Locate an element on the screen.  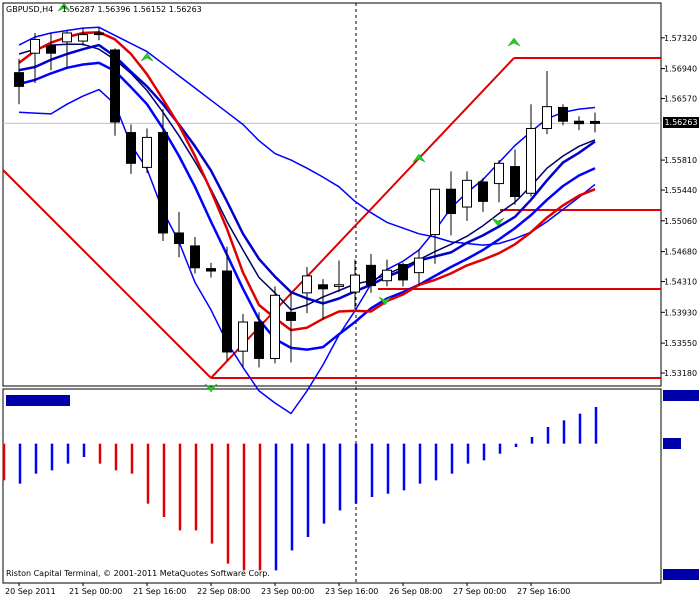
time-axis-label: 22 Sep 08:00 is located at coordinates (223, 591).